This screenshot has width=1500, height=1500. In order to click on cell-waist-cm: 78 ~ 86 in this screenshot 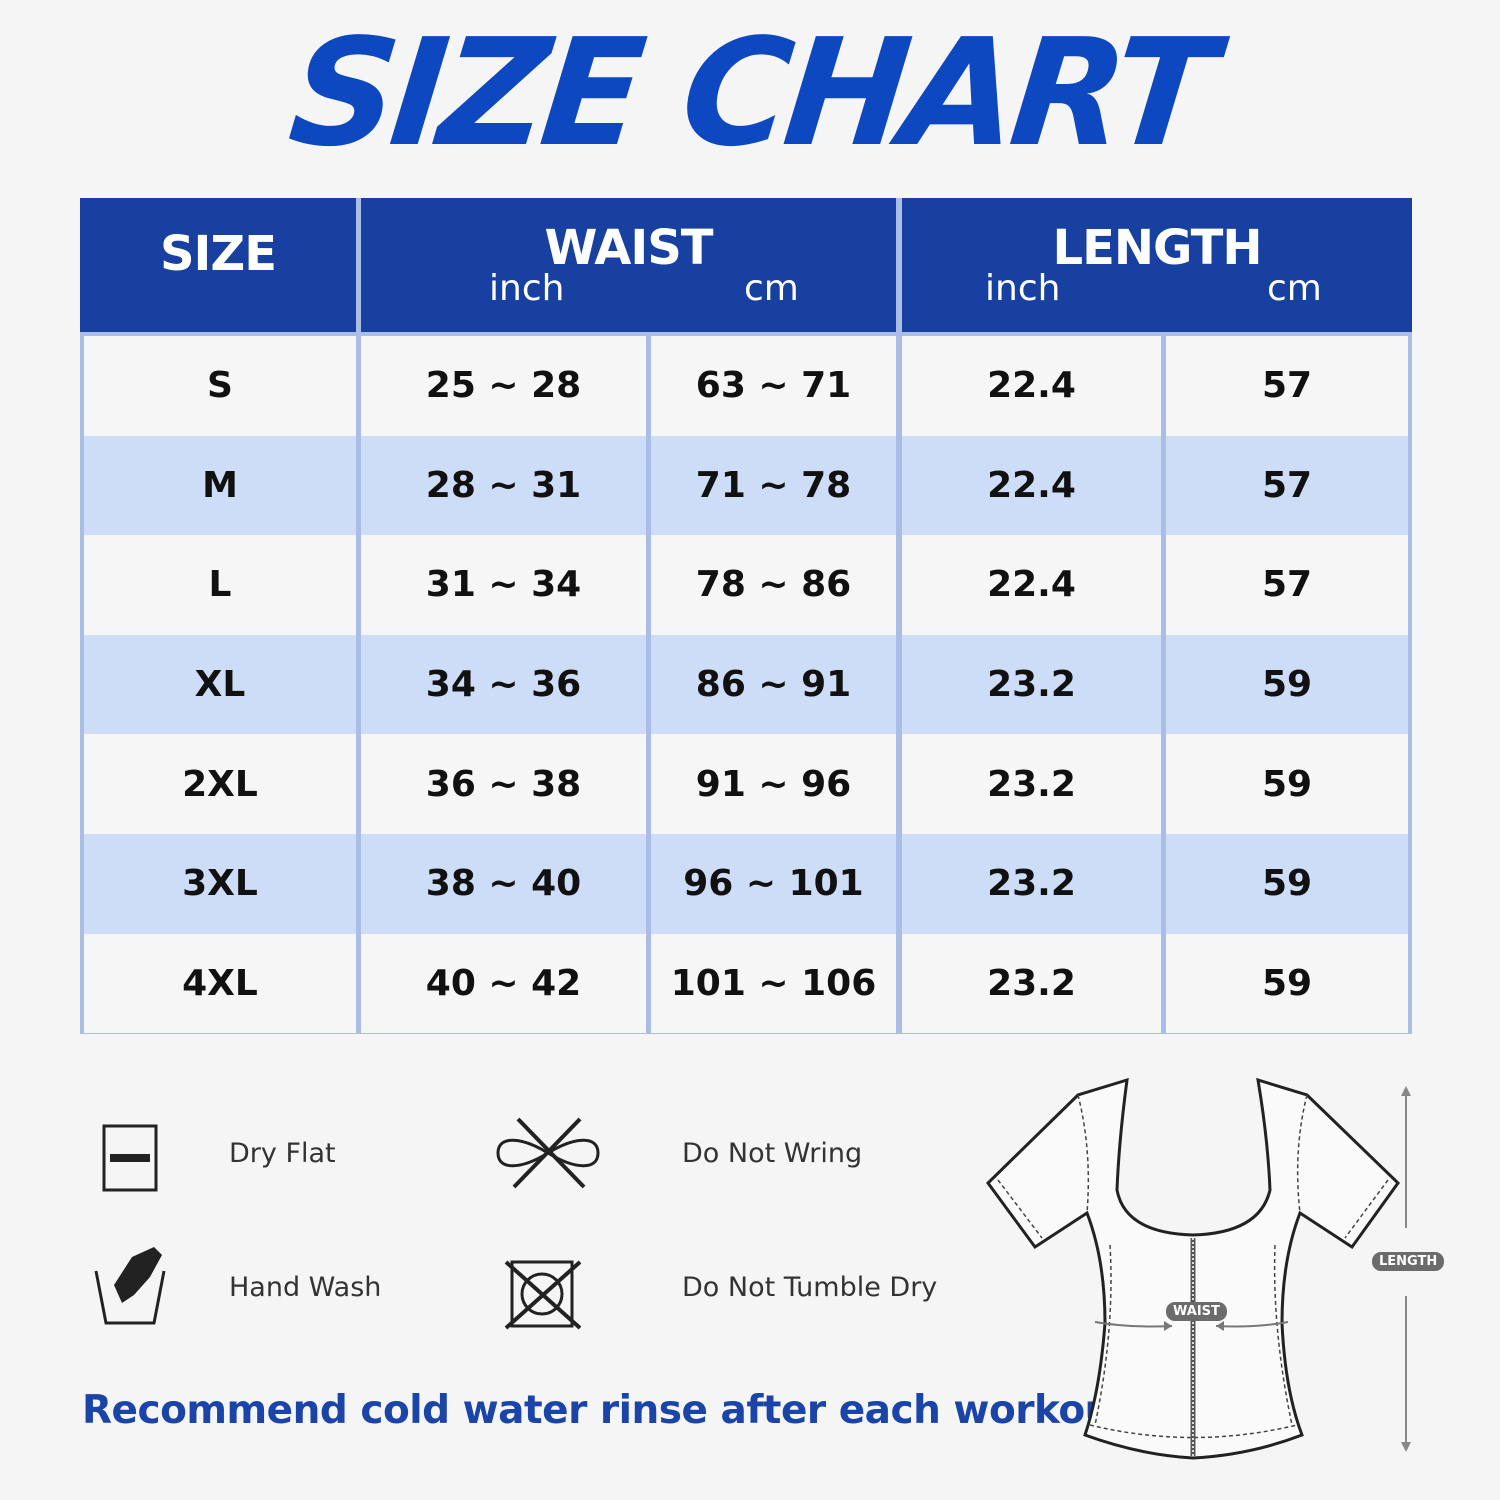, I will do `click(773, 585)`.